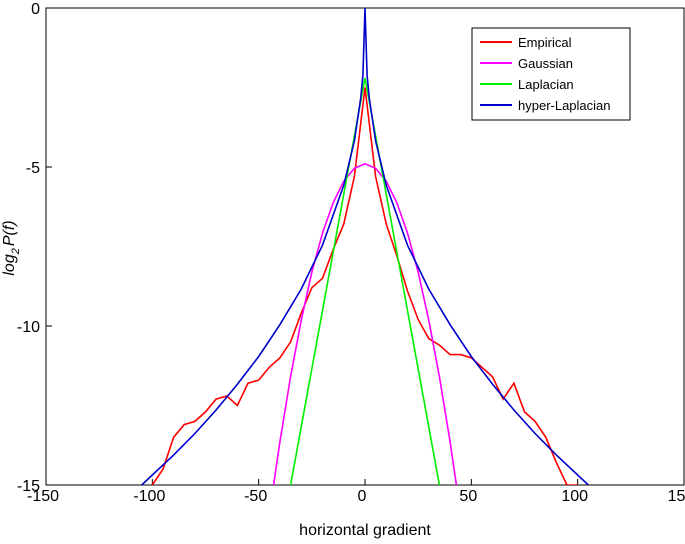  I want to click on x-tick-label: 100, so click(574, 496).